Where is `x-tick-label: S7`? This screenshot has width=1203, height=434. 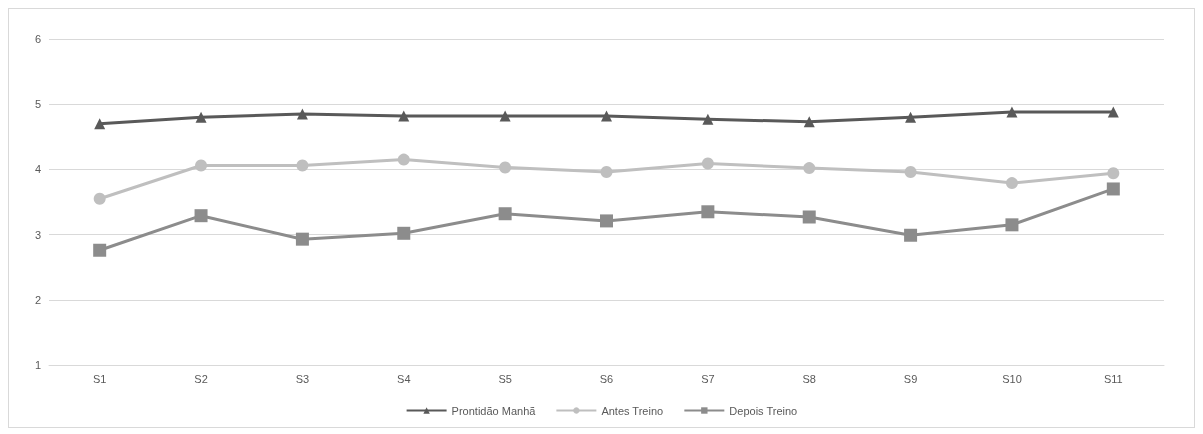 x-tick-label: S7 is located at coordinates (708, 378).